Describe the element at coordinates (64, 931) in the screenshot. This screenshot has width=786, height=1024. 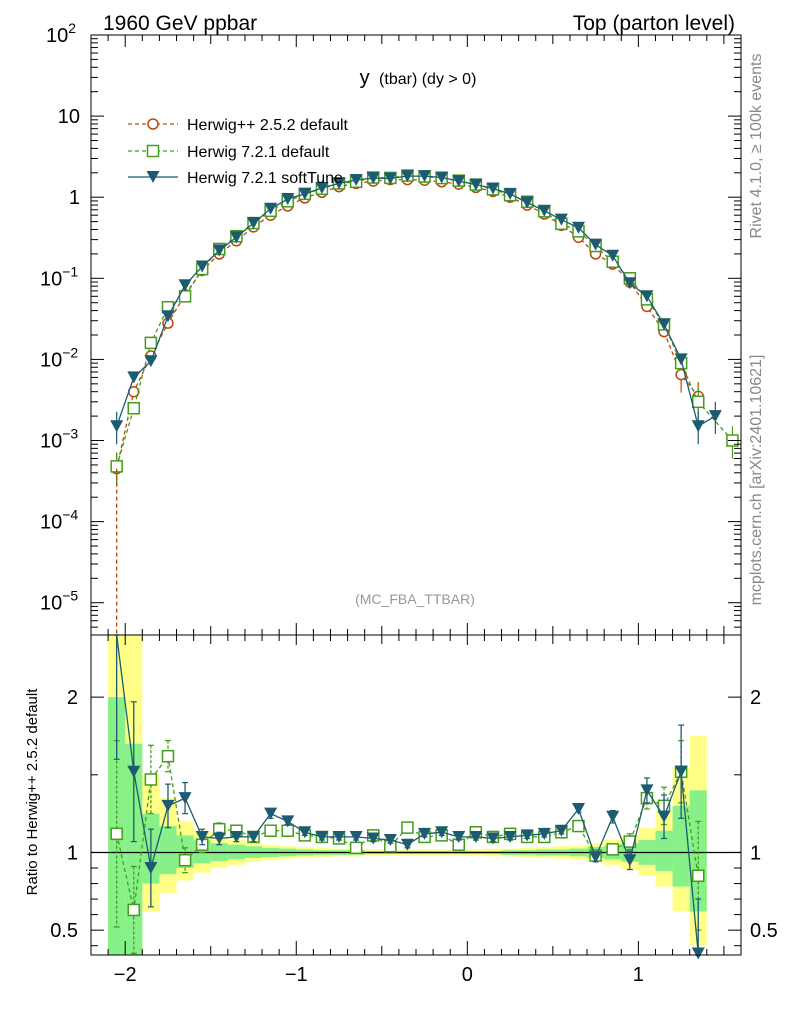
I see `ratio-y-tick-label-0: 0.5` at that location.